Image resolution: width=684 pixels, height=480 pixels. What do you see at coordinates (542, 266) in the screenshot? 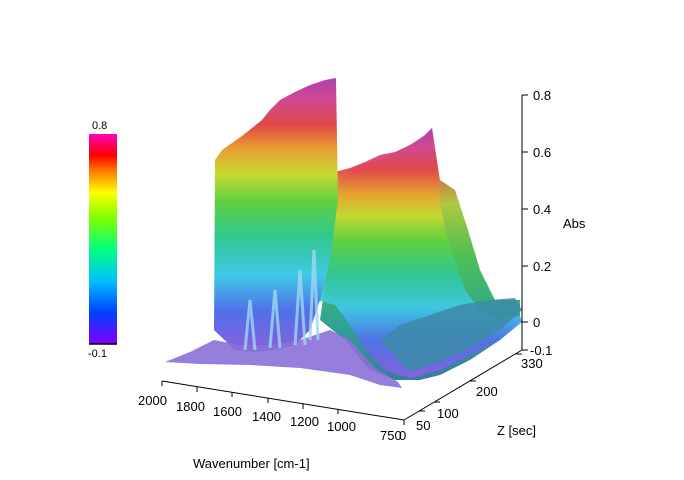
I see `z-tick-label: 0.2` at bounding box center [542, 266].